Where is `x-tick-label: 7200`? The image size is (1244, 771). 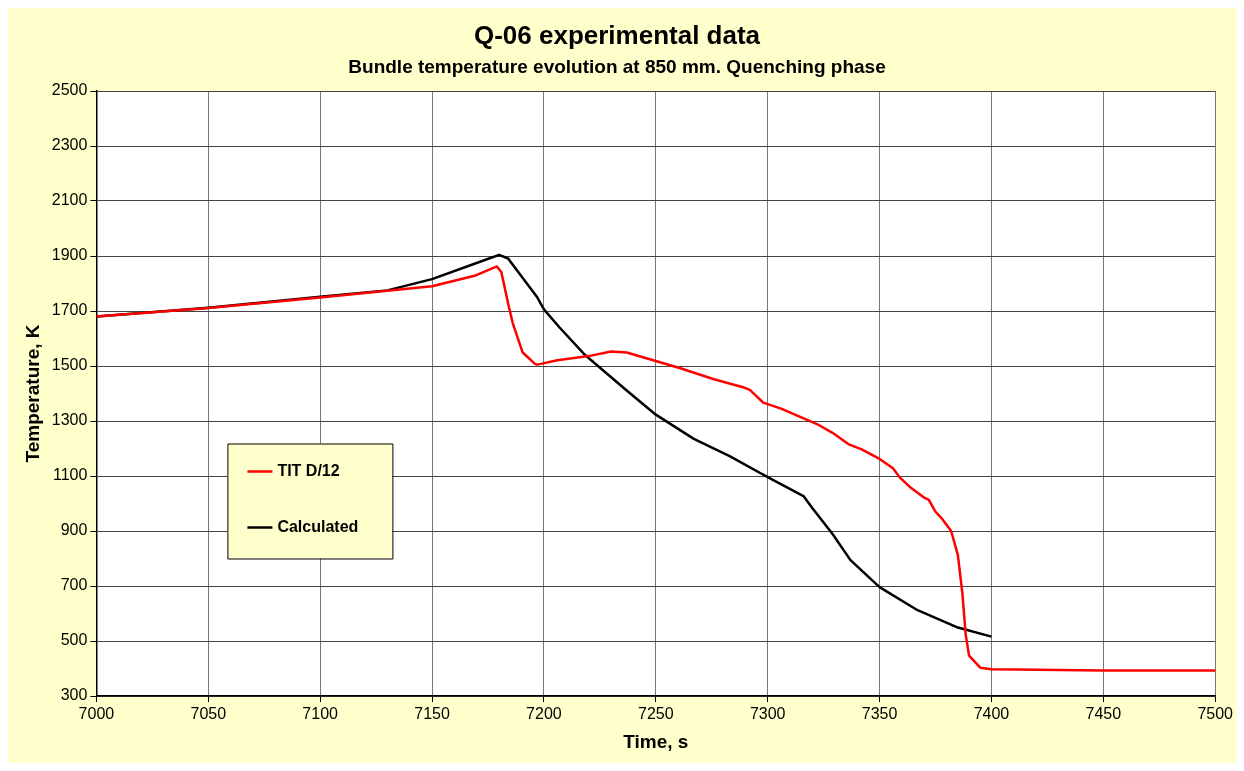 x-tick-label: 7200 is located at coordinates (544, 714).